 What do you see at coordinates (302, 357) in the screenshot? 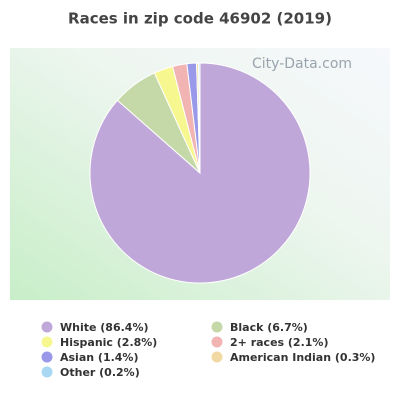
I see `legend-label: American Indian (0.3%)` at bounding box center [302, 357].